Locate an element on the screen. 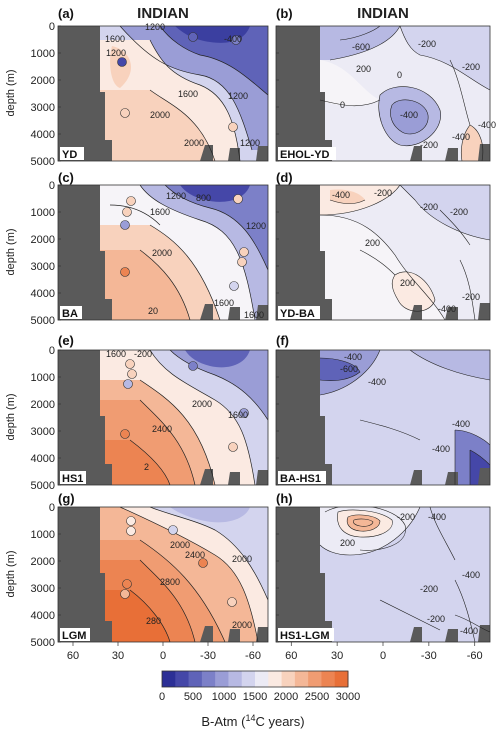 This screenshot has height=733, width=500. y-tick-label: 3000 is located at coordinates (43, 432).